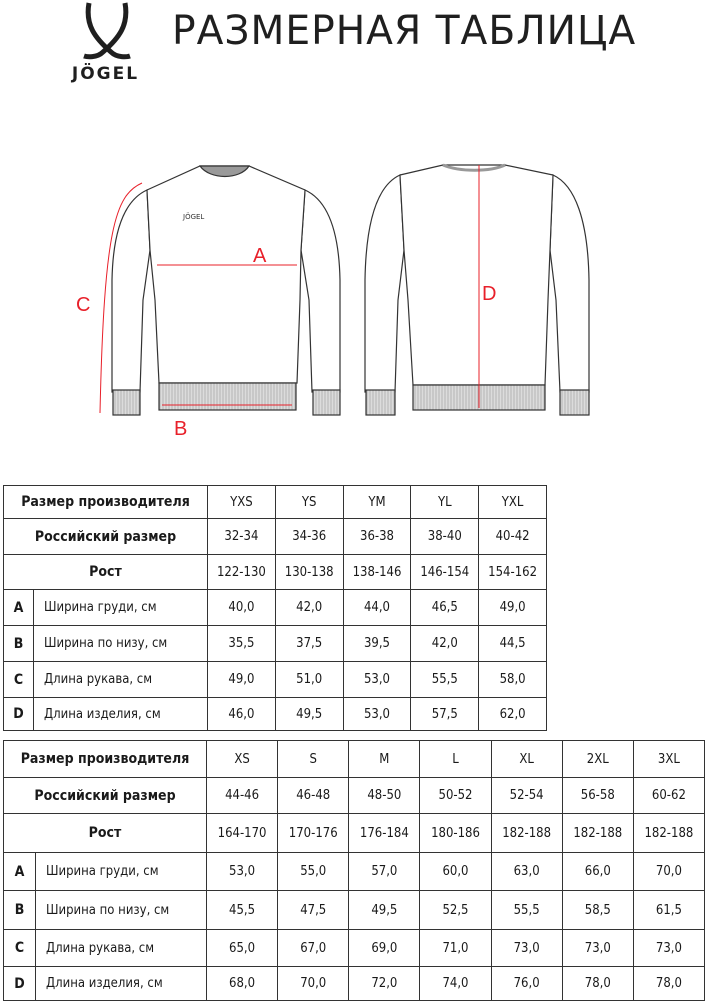 Image resolution: width=706 pixels, height=1001 pixels. I want to click on height-row: Рост 122-130 130-138 138-146 146-154 154-162, so click(275, 572).